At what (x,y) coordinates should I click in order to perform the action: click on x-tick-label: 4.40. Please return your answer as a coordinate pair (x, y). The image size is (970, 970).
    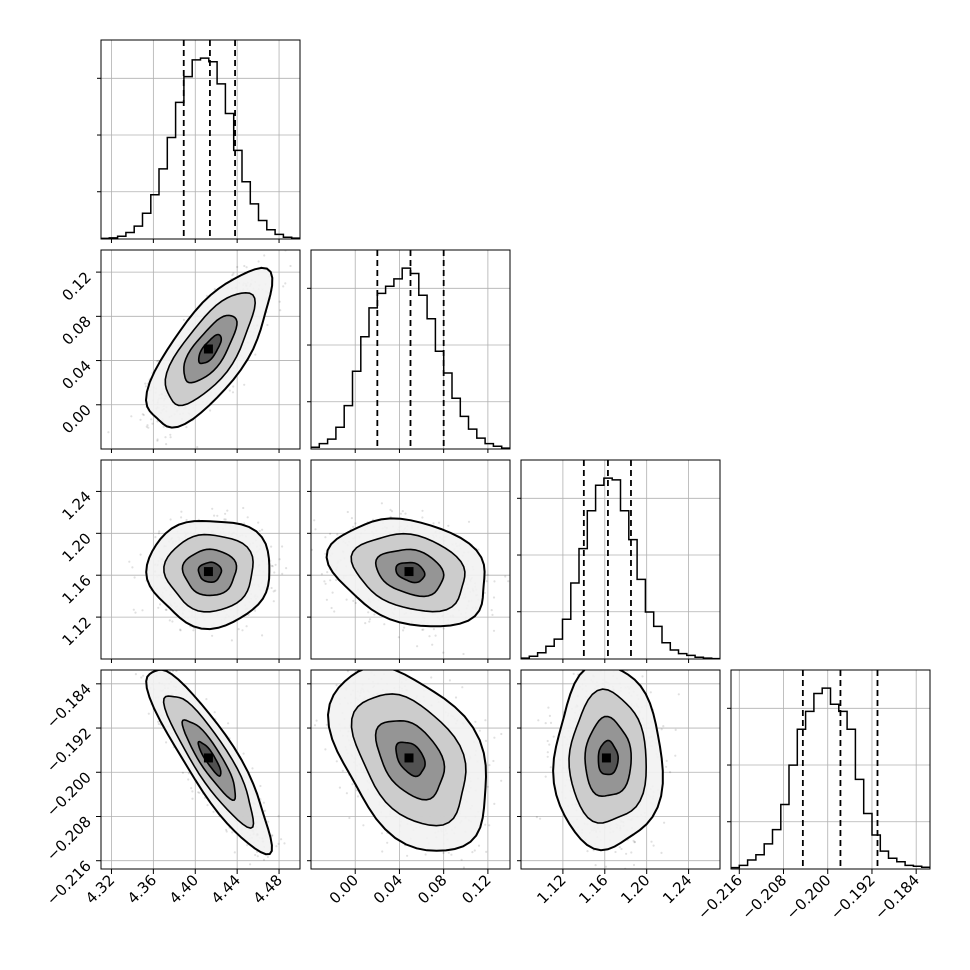
    Looking at the image, I should click on (184, 889).